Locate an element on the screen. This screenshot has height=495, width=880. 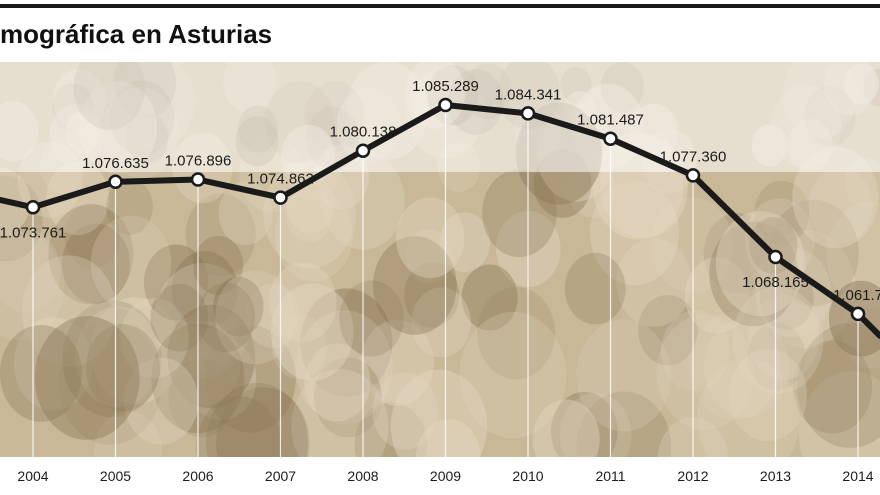
x-tick-label: 2010 is located at coordinates (527, 476).